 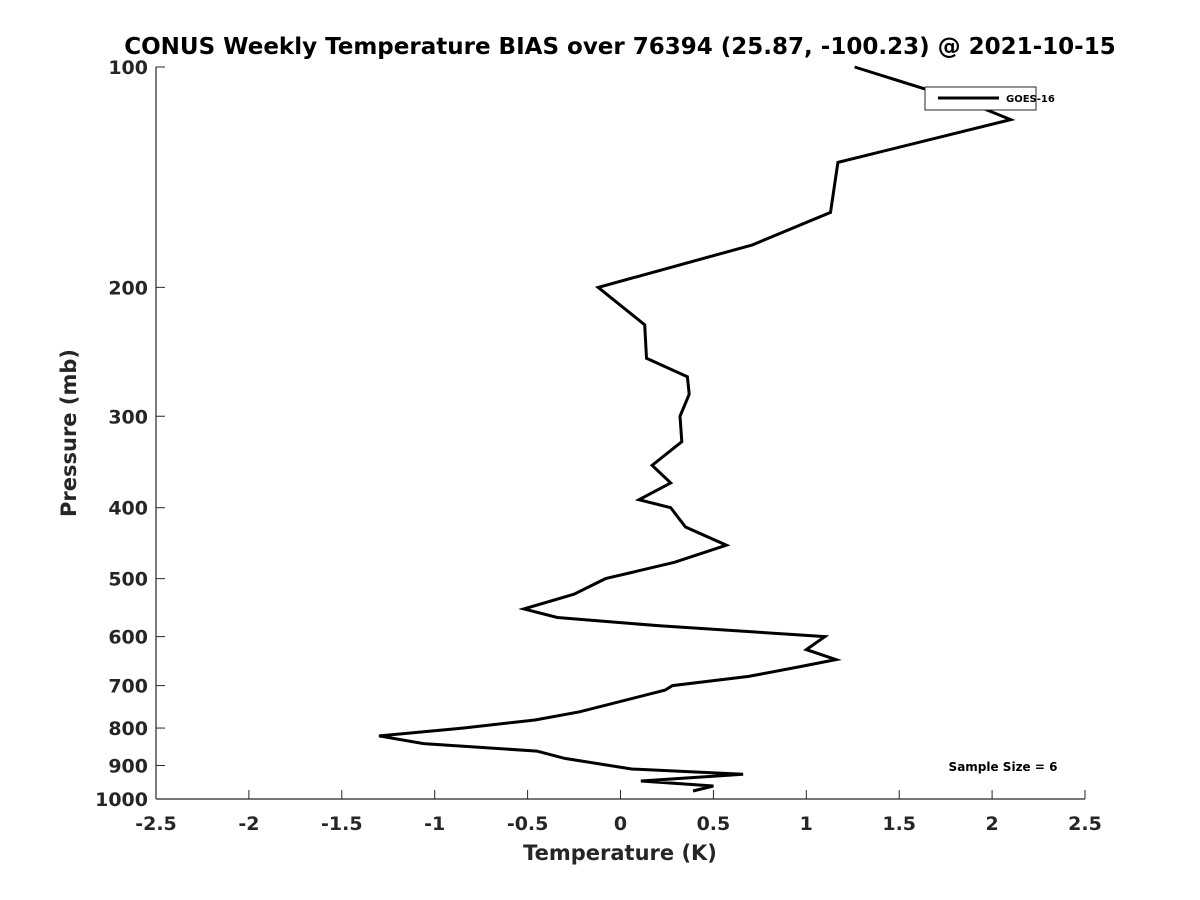 I want to click on x-tick-label: -1, so click(x=434, y=824).